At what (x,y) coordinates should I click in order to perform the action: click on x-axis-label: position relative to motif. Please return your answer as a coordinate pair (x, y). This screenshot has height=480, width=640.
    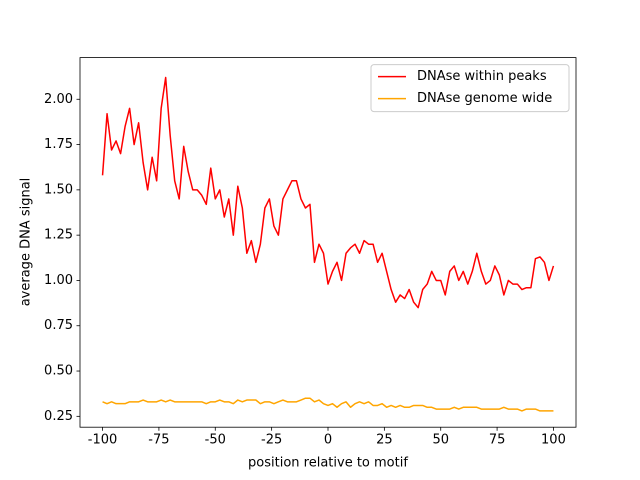
    Looking at the image, I should click on (328, 463).